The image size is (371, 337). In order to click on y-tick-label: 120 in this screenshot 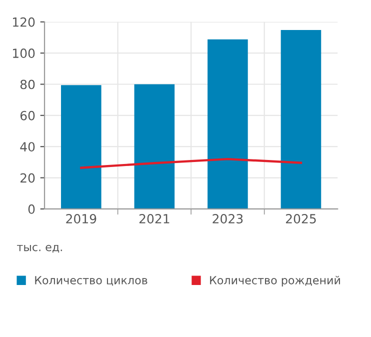, I will do `click(24, 22)`.